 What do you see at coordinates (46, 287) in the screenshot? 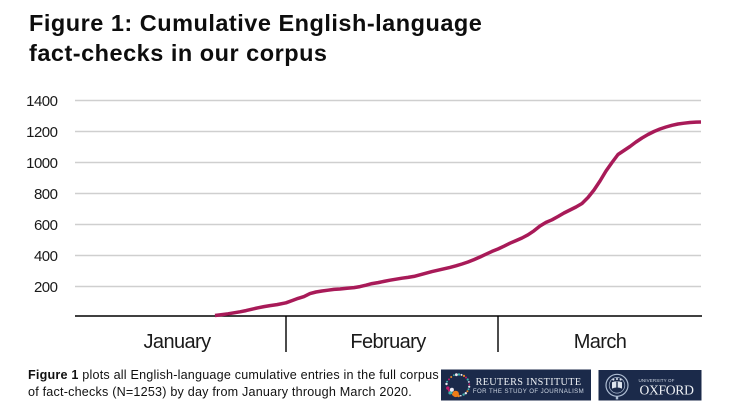
I see `svg-text: 200` at bounding box center [46, 287].